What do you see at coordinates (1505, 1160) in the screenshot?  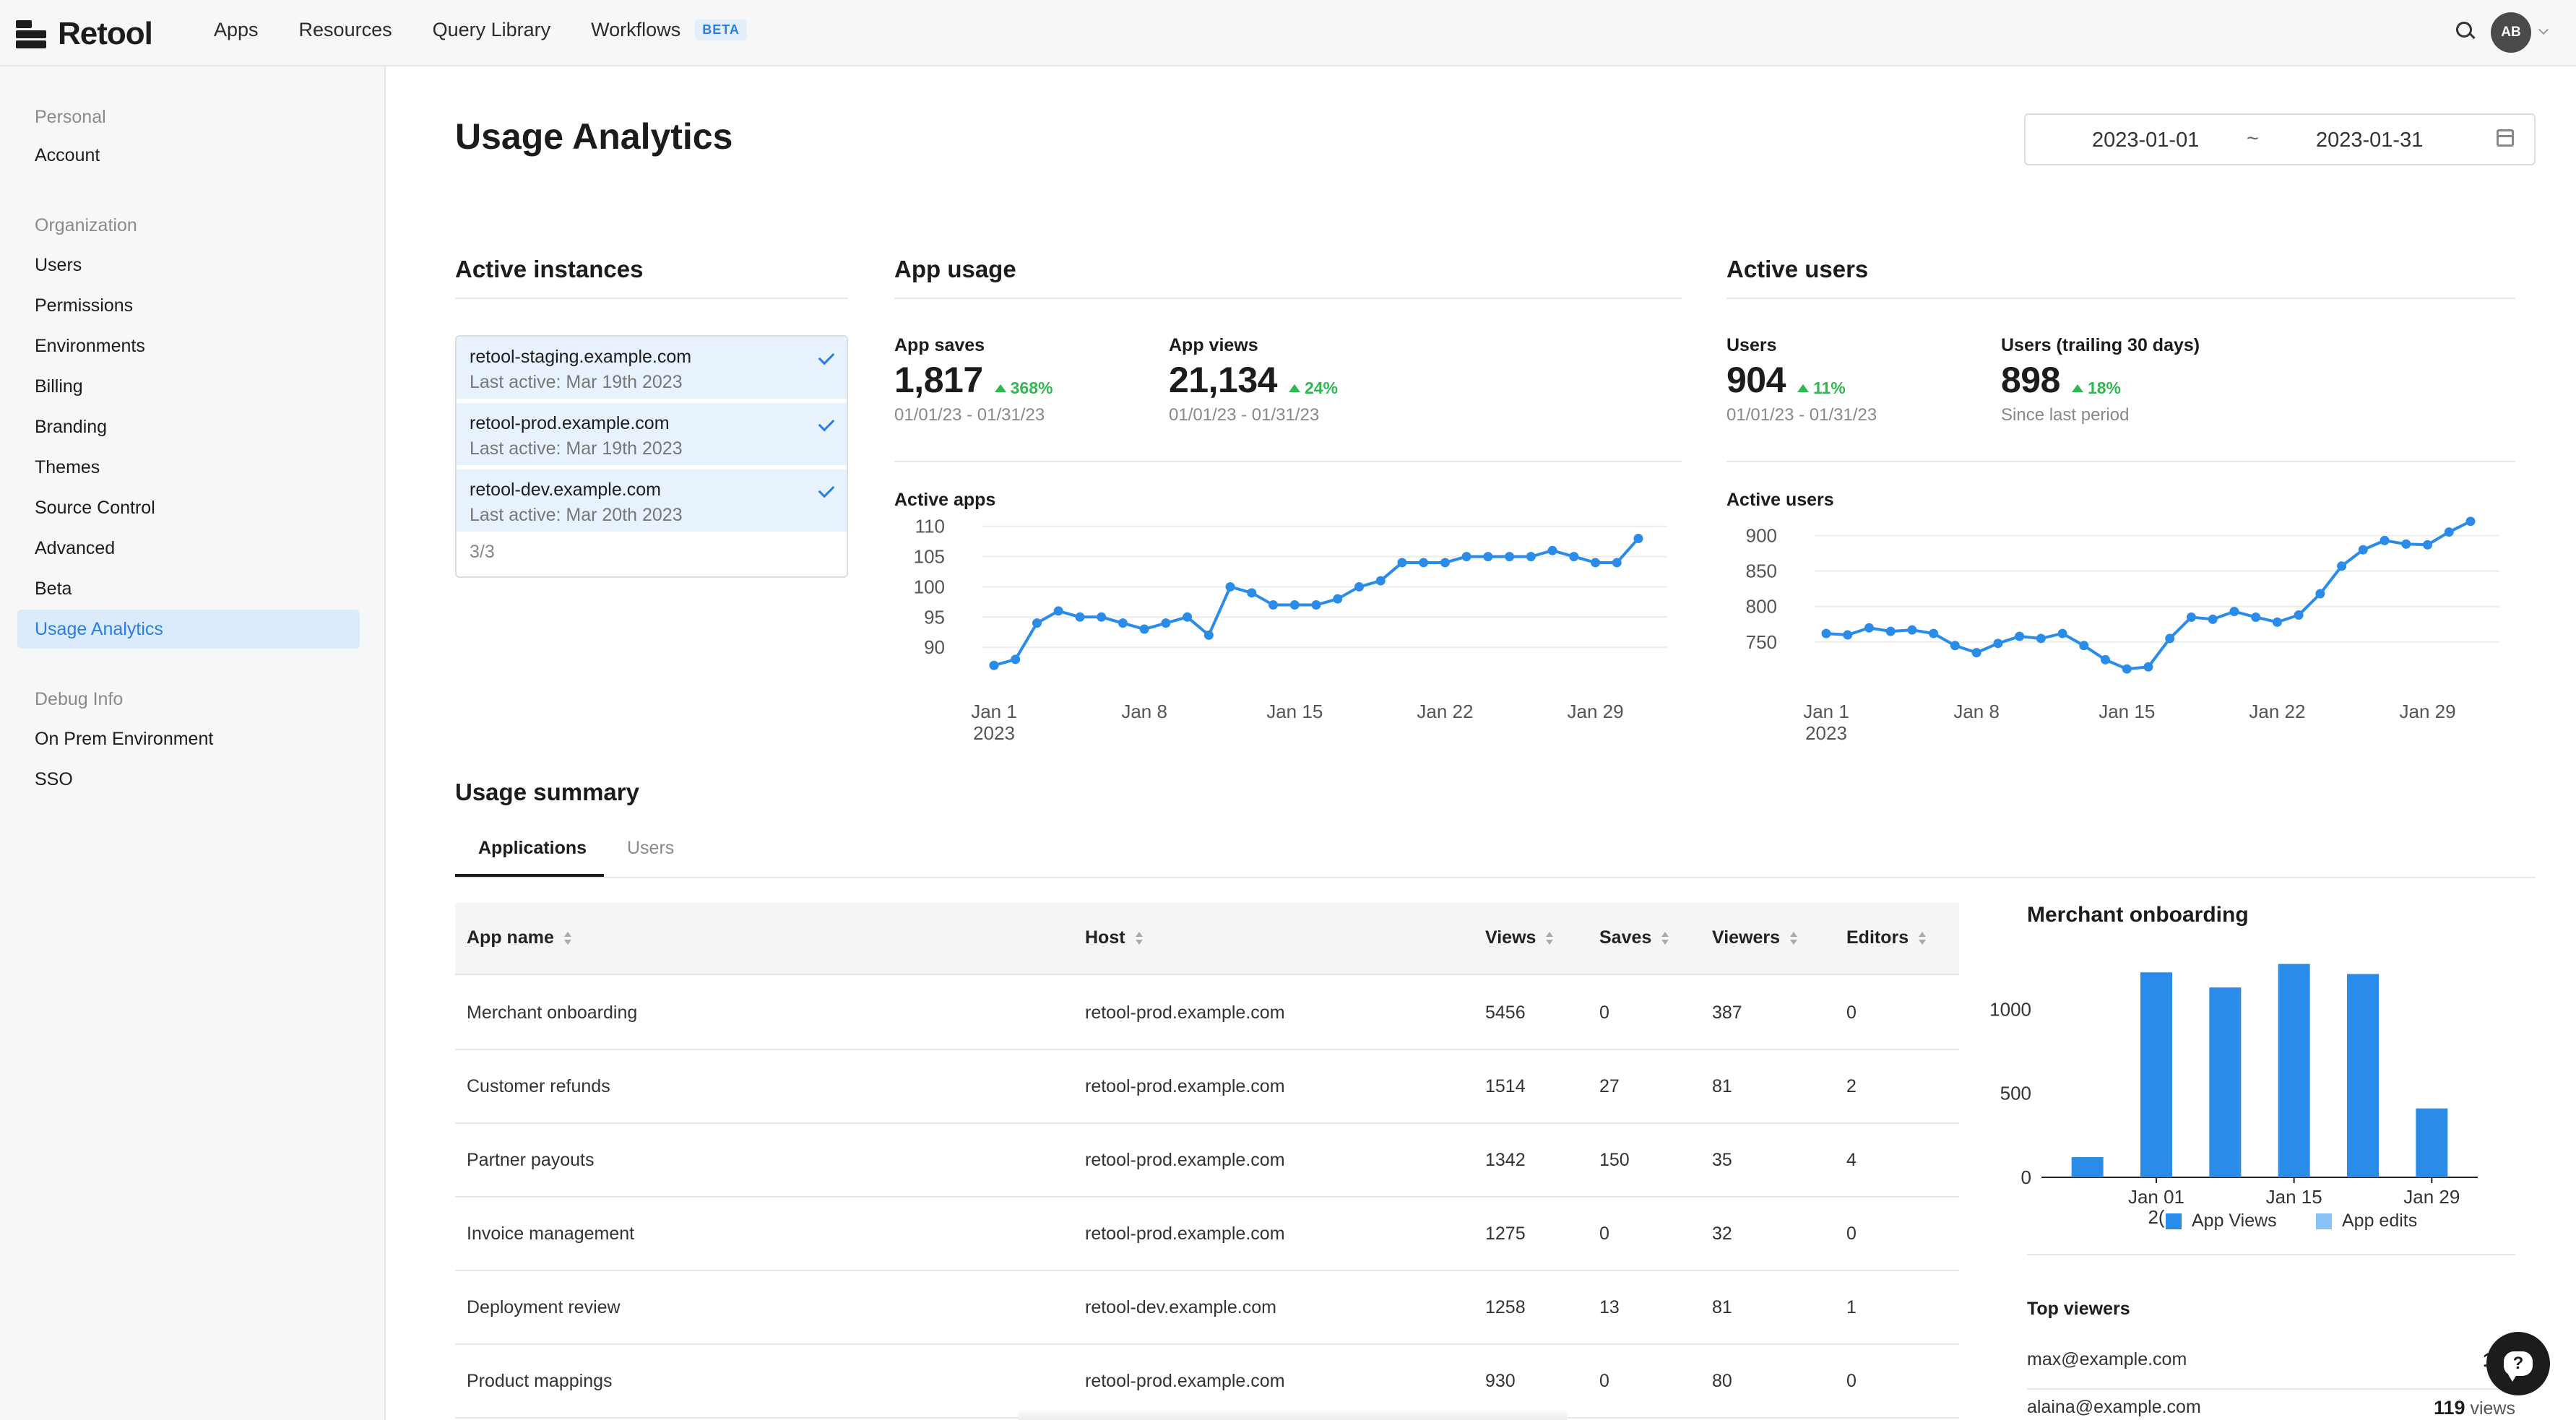 I see `cell-views: 1342` at bounding box center [1505, 1160].